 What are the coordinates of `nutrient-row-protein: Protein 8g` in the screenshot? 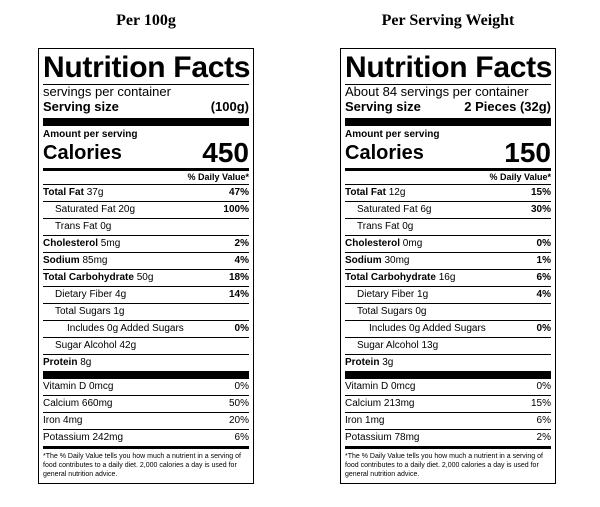 It's located at (146, 362).